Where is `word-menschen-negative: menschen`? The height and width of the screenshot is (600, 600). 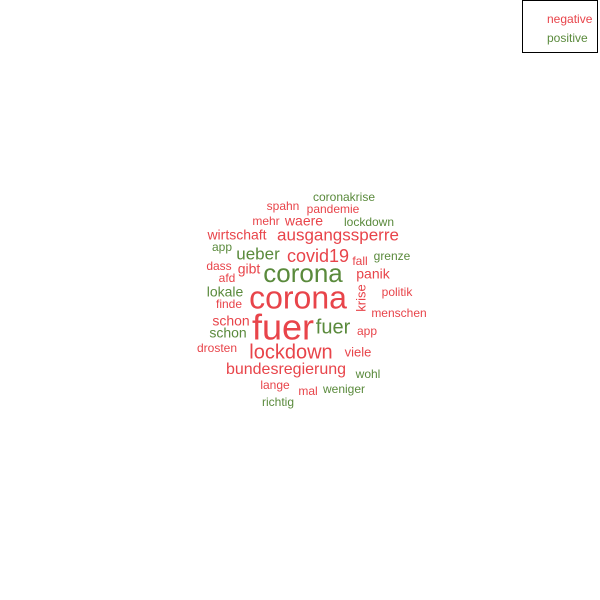 word-menschen-negative: menschen is located at coordinates (398, 313).